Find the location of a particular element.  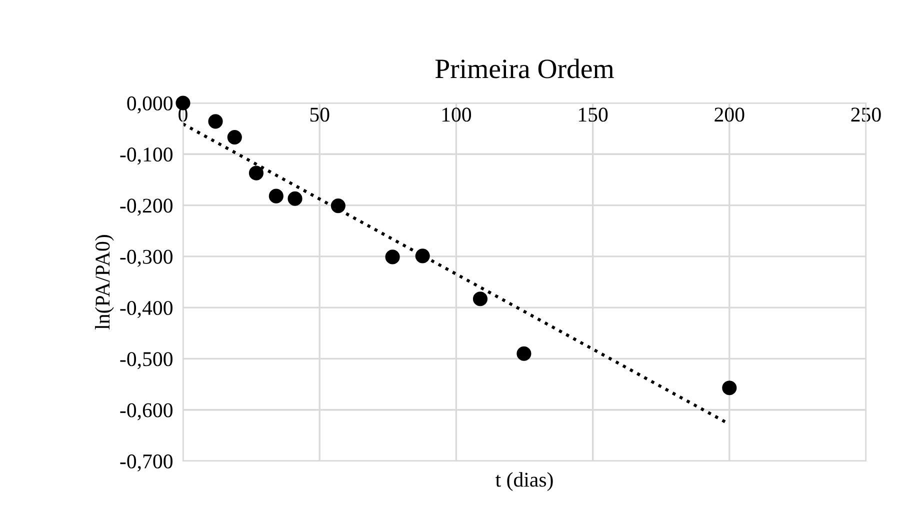

y-axis-title: ln(PA/PA0) is located at coordinates (104, 282).